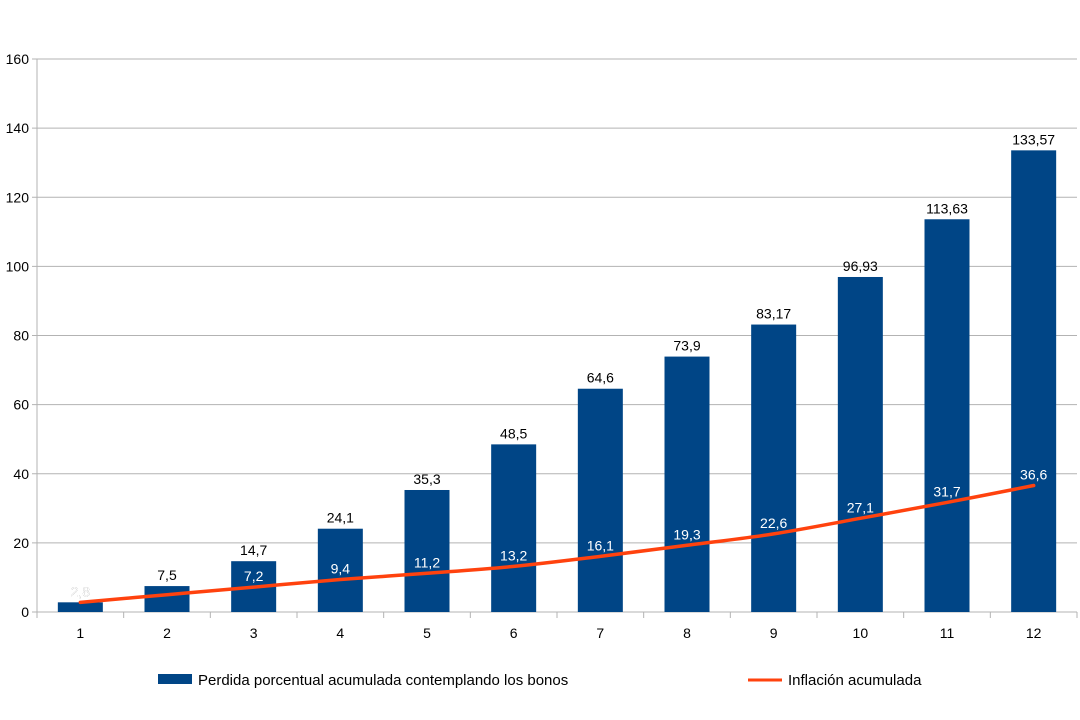 This screenshot has height=720, width=1080. I want to click on legend-label-line: Inflación acumulada, so click(855, 680).